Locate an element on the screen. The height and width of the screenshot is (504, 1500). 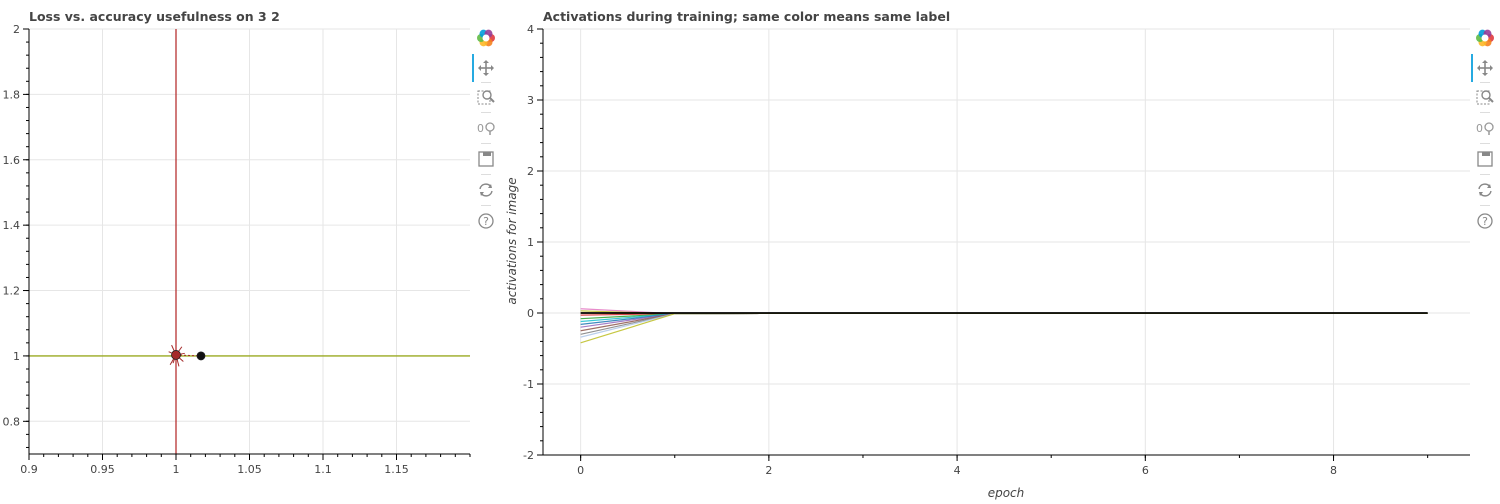
right-x-tick-label: 6 is located at coordinates (1145, 470).